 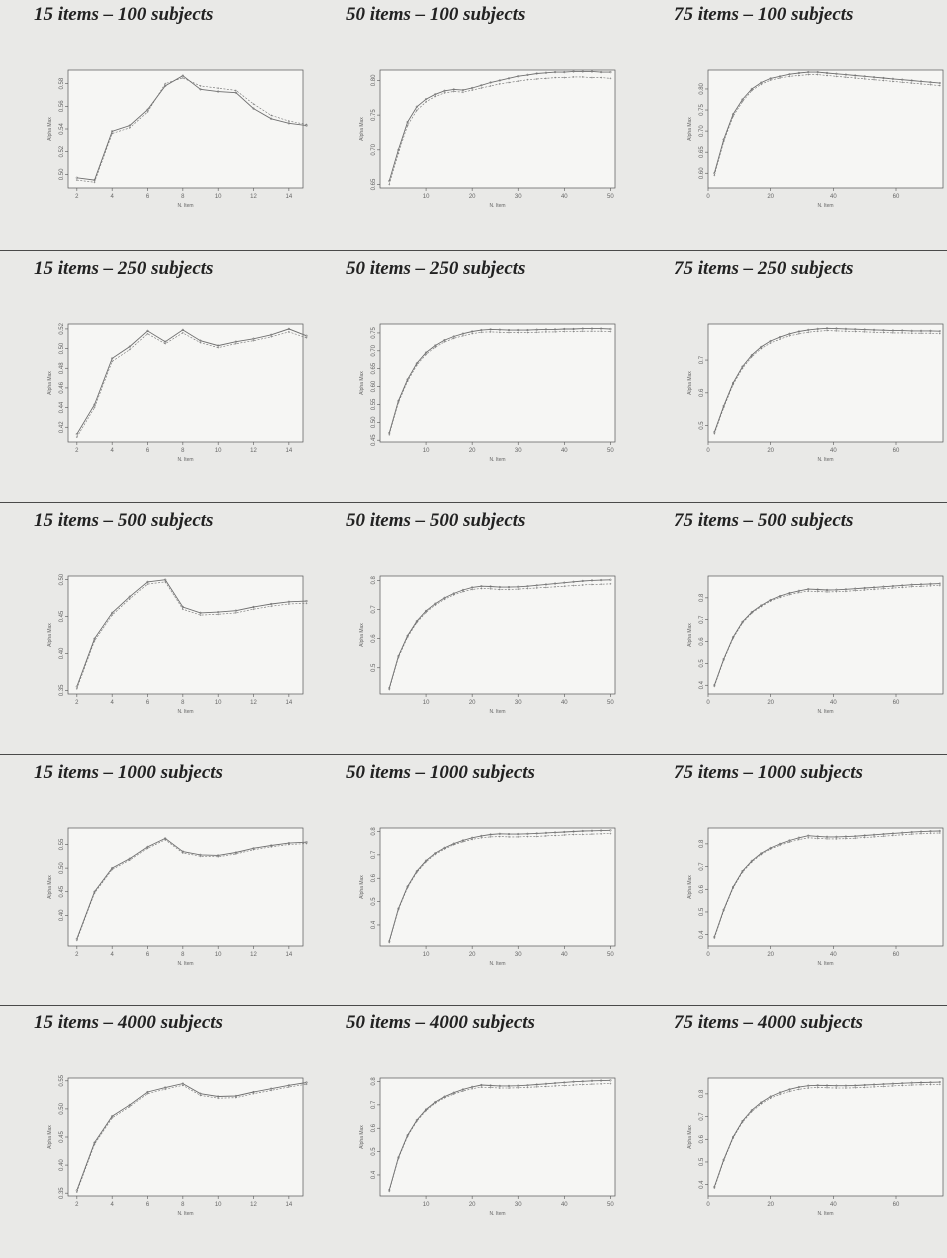 What do you see at coordinates (62, 106) in the screenshot?
I see `y-tick-label: 0.56` at bounding box center [62, 106].